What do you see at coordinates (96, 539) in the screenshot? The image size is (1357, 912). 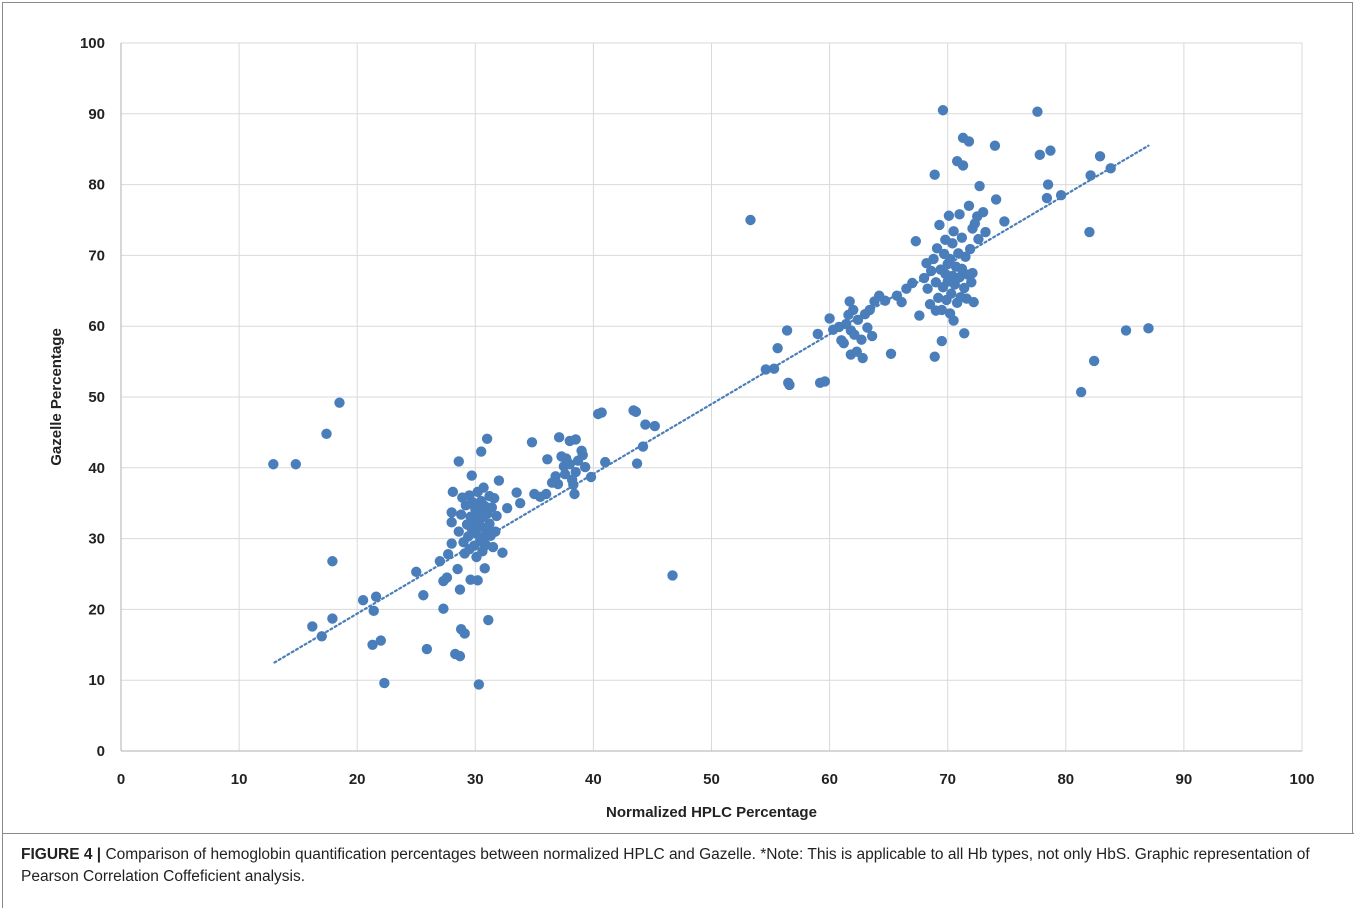 I see `y-tick-label: 30` at bounding box center [96, 539].